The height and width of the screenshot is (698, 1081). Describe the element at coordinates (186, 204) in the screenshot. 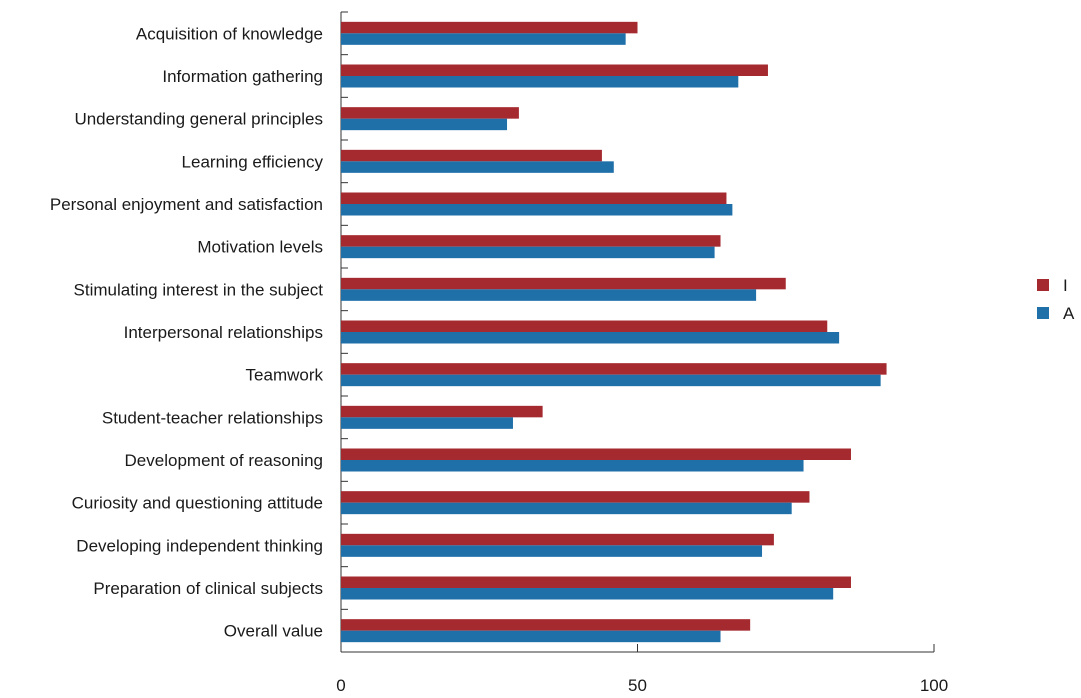

I see `category-label: Personal enjoyment and satisfaction` at that location.